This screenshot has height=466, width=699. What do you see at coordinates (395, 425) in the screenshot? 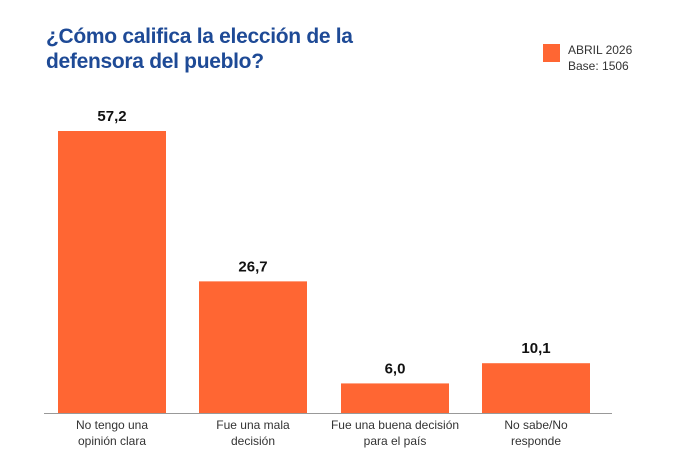
I see `category-label: Fue una buena decisión` at bounding box center [395, 425].